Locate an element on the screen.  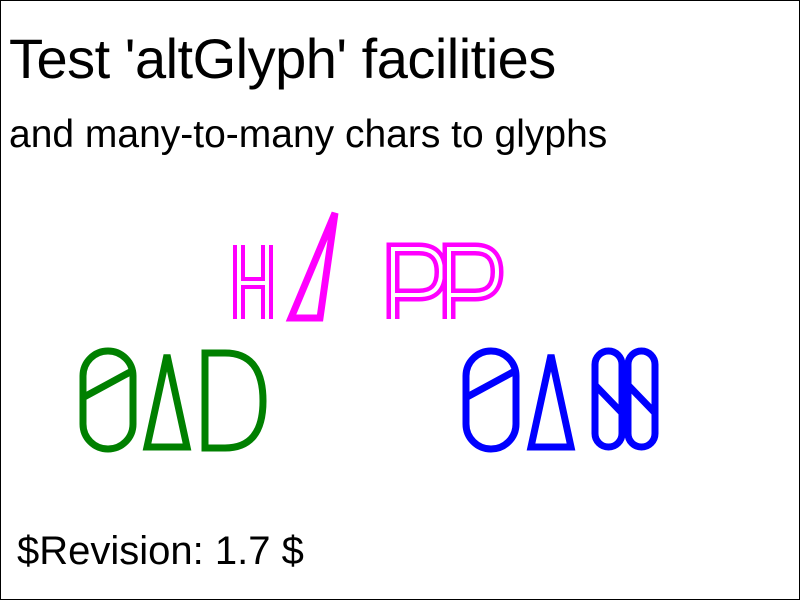
revision-label: $Revision: 1.7 $ is located at coordinates (160, 551).